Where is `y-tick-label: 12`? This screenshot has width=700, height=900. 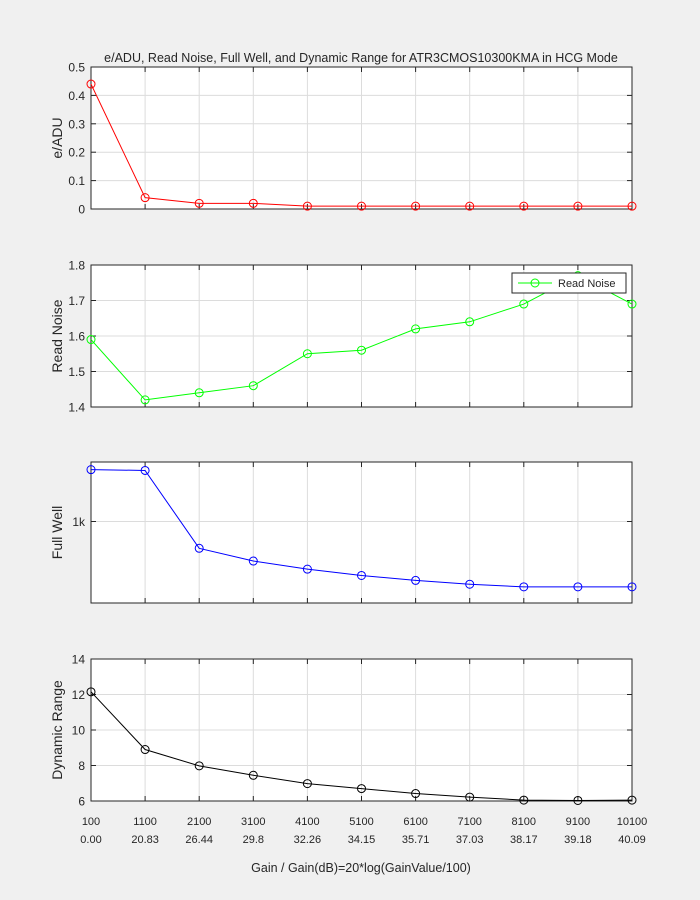
y-tick-label: 12 is located at coordinates (79, 695).